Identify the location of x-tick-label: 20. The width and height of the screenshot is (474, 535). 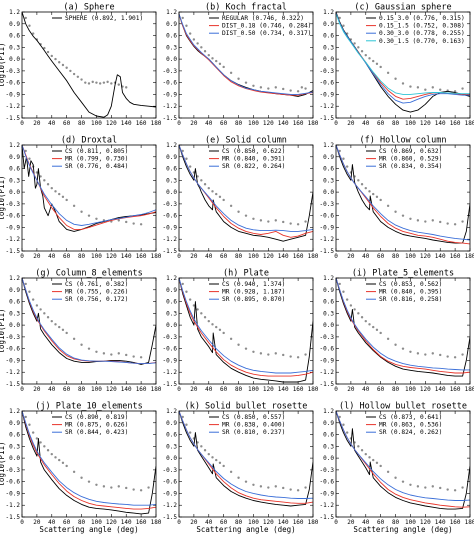
(351, 389).